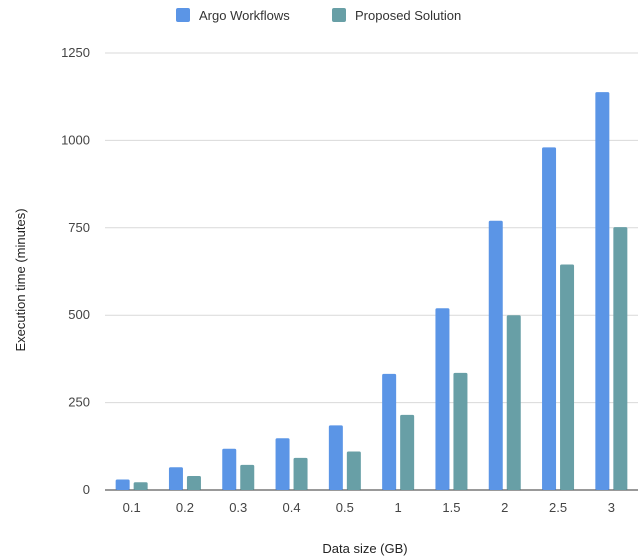  What do you see at coordinates (318, 15) in the screenshot?
I see `legend: Argo Workflows Proposed Solution` at bounding box center [318, 15].